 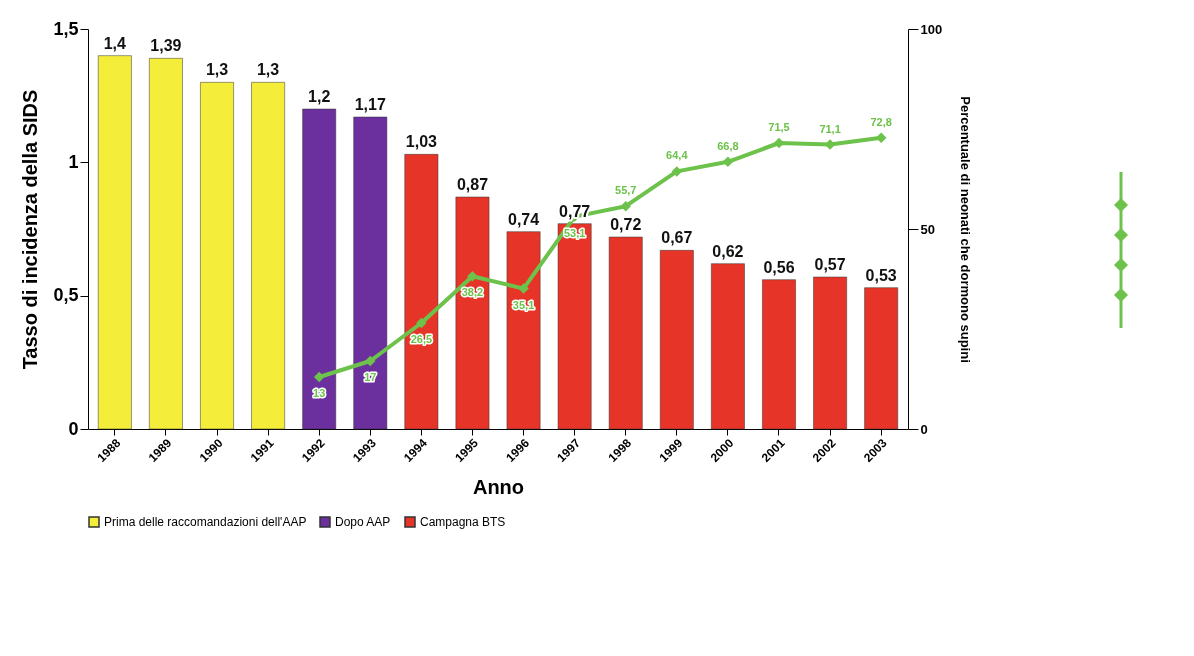 I want to click on y2-axis-title: Percentuale di neonati che dormono supini, so click(x=966, y=229).